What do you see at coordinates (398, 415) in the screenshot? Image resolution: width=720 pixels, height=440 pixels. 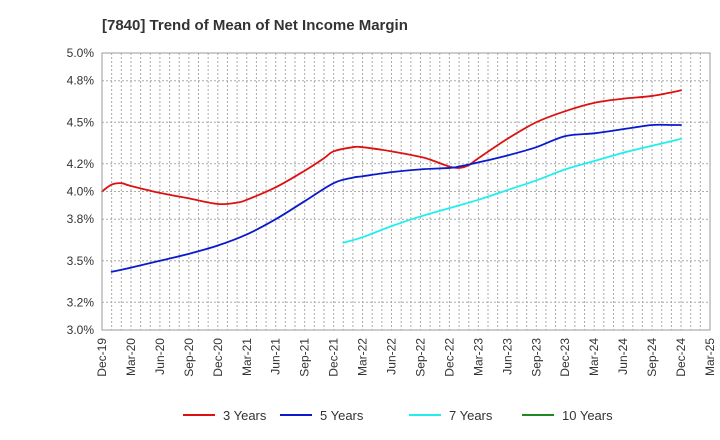 I see `legend: 3 Years 5 Years 7 Years 10 Years` at bounding box center [398, 415].